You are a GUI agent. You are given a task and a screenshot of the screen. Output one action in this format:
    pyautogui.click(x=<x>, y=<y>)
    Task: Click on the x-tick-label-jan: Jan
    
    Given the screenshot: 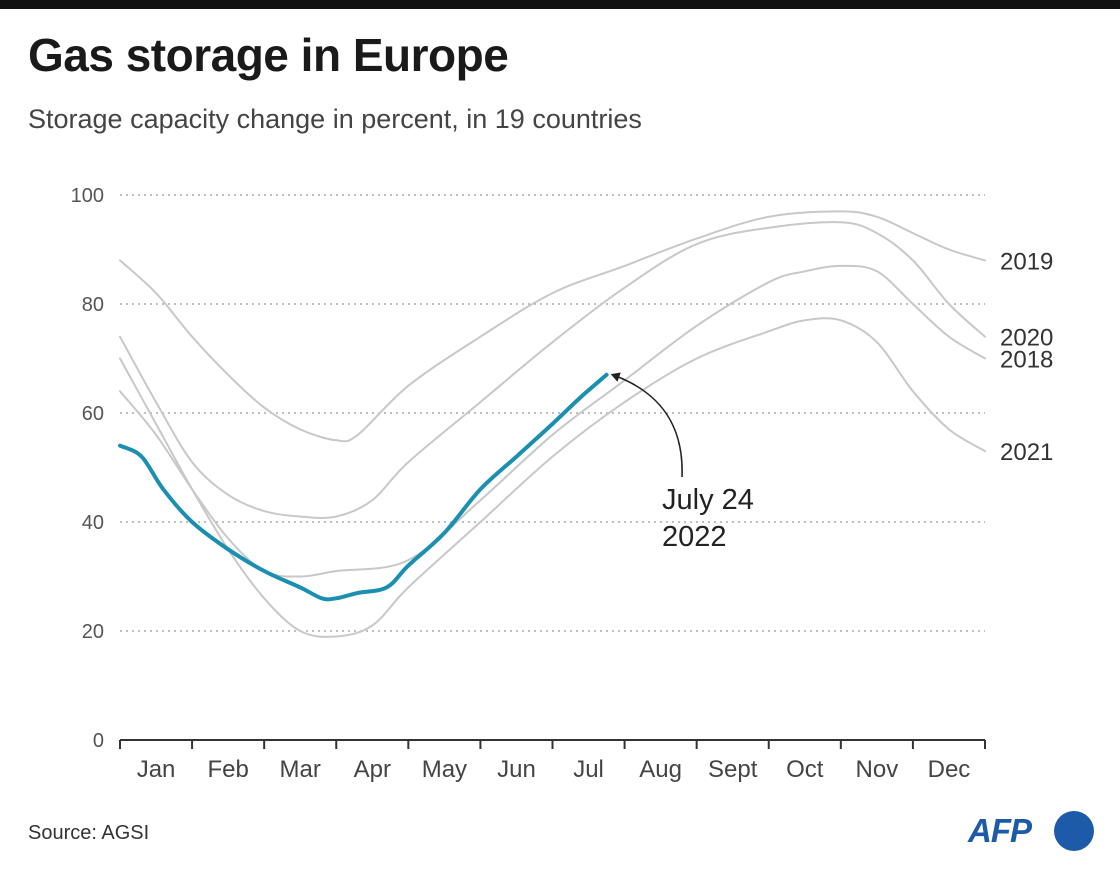 What is the action you would take?
    pyautogui.click(x=156, y=769)
    